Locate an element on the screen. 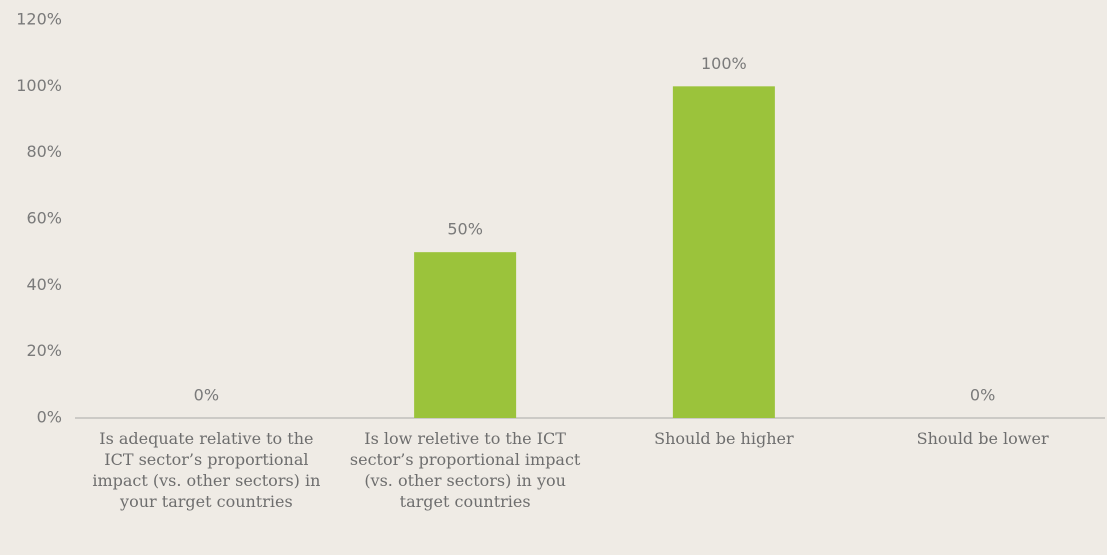 The width and height of the screenshot is (1107, 555). y-tick-label: 100% is located at coordinates (39, 85).